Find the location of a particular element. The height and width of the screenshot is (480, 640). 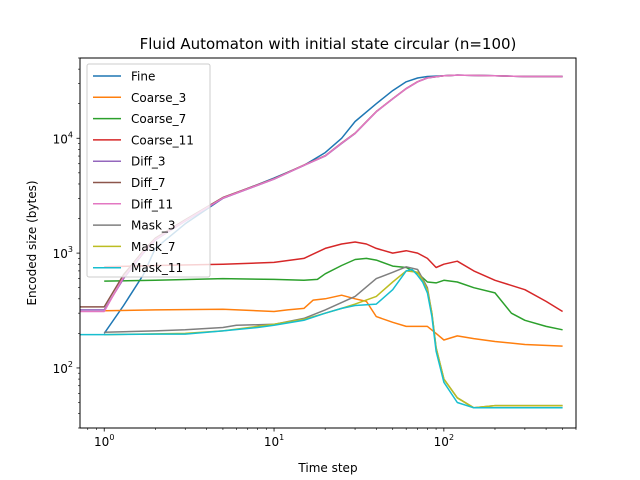

legend-box is located at coordinates (148, 170).